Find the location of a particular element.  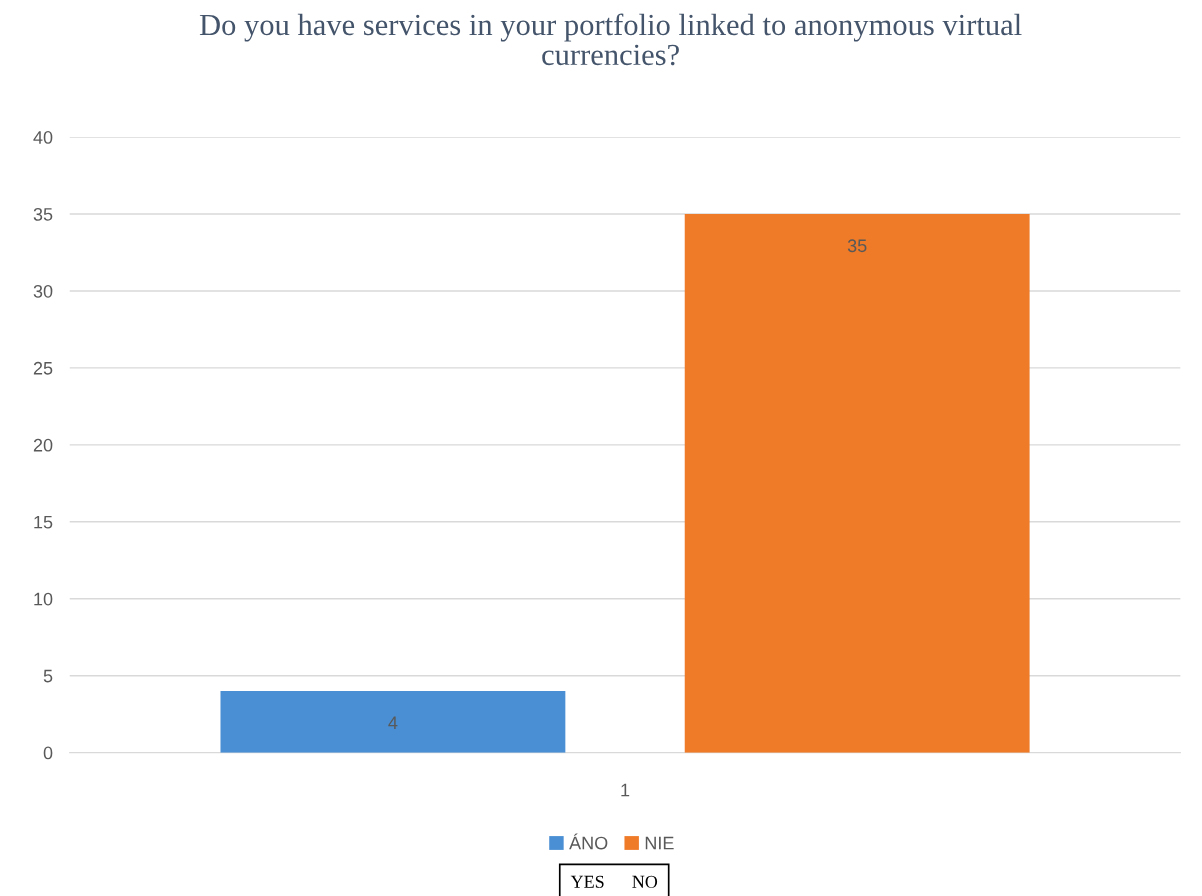

data-label: 4 is located at coordinates (393, 722).